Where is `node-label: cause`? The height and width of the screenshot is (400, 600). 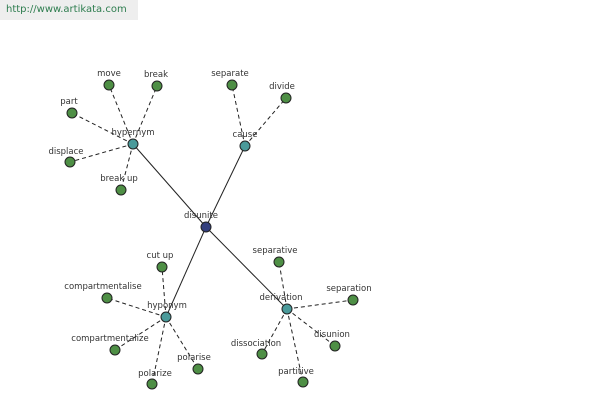 node-label: cause is located at coordinates (245, 135).